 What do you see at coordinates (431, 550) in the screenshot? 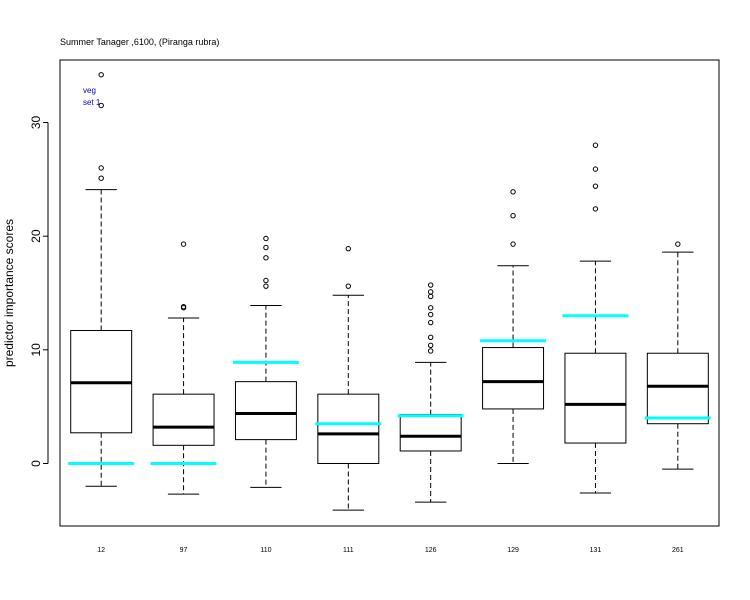
I see `x-tick-label: 126` at bounding box center [431, 550].